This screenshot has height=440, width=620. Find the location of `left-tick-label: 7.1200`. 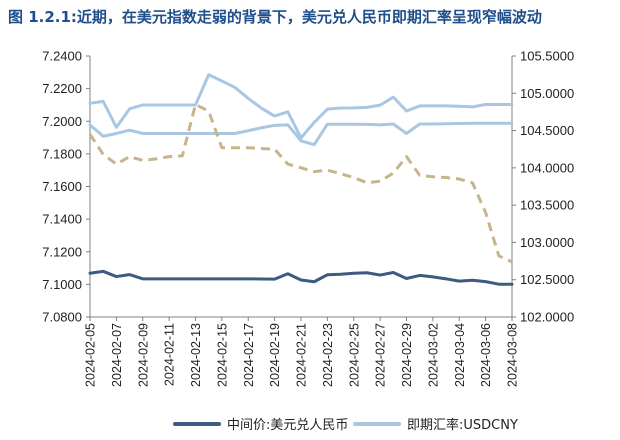

left-tick-label: 7.1200 is located at coordinates (62, 251).